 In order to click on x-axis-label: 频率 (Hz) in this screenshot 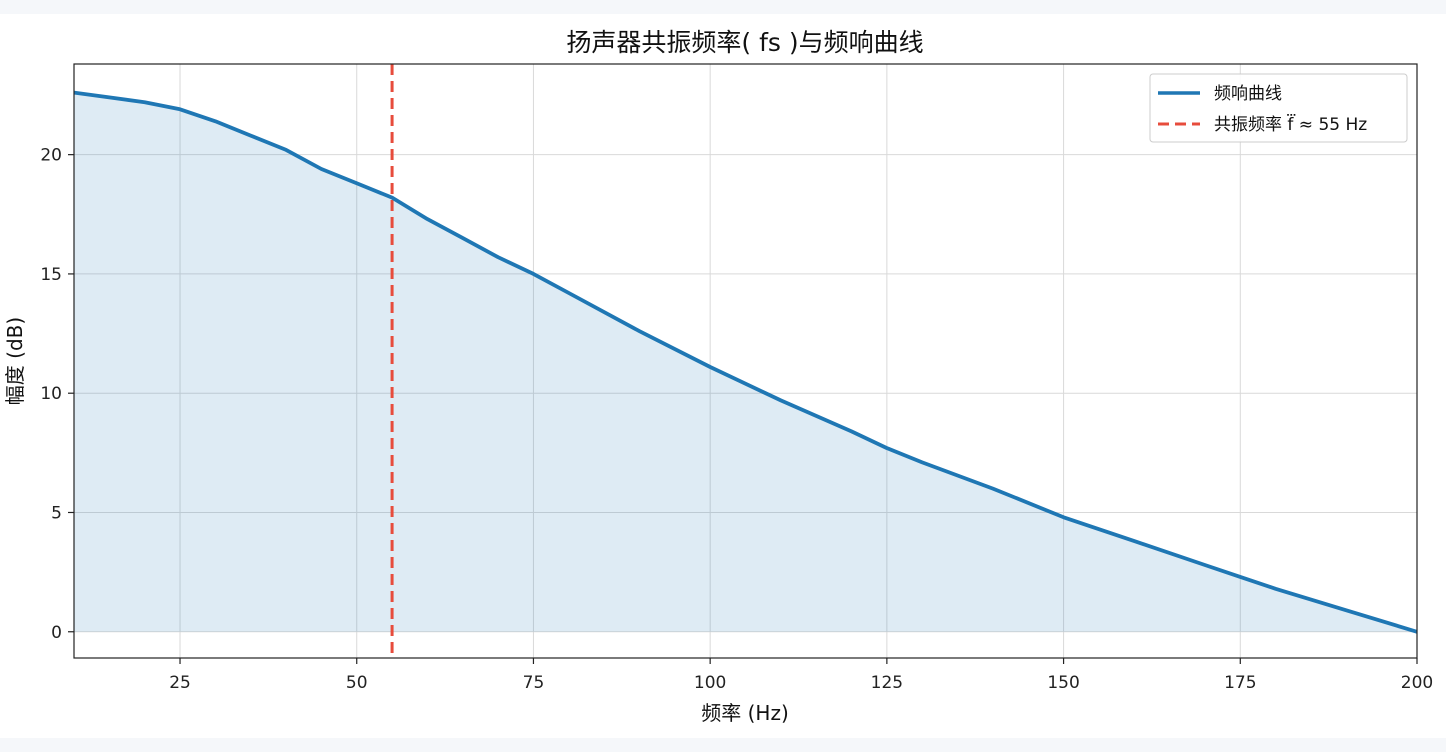, I will do `click(745, 713)`.